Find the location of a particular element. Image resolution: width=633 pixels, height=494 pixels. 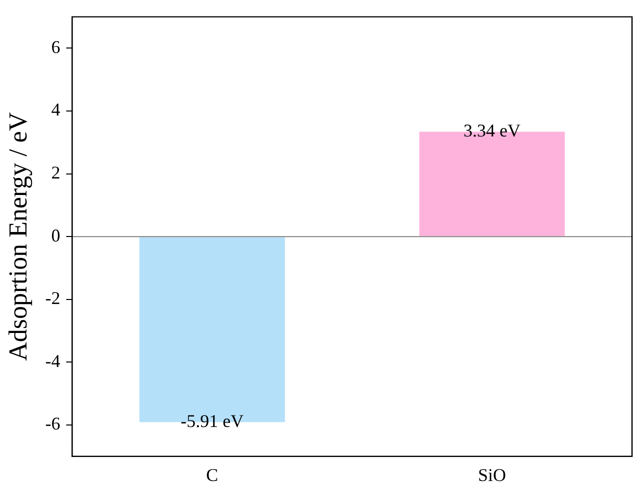

y-tick-label: 2 is located at coordinates (55, 172).